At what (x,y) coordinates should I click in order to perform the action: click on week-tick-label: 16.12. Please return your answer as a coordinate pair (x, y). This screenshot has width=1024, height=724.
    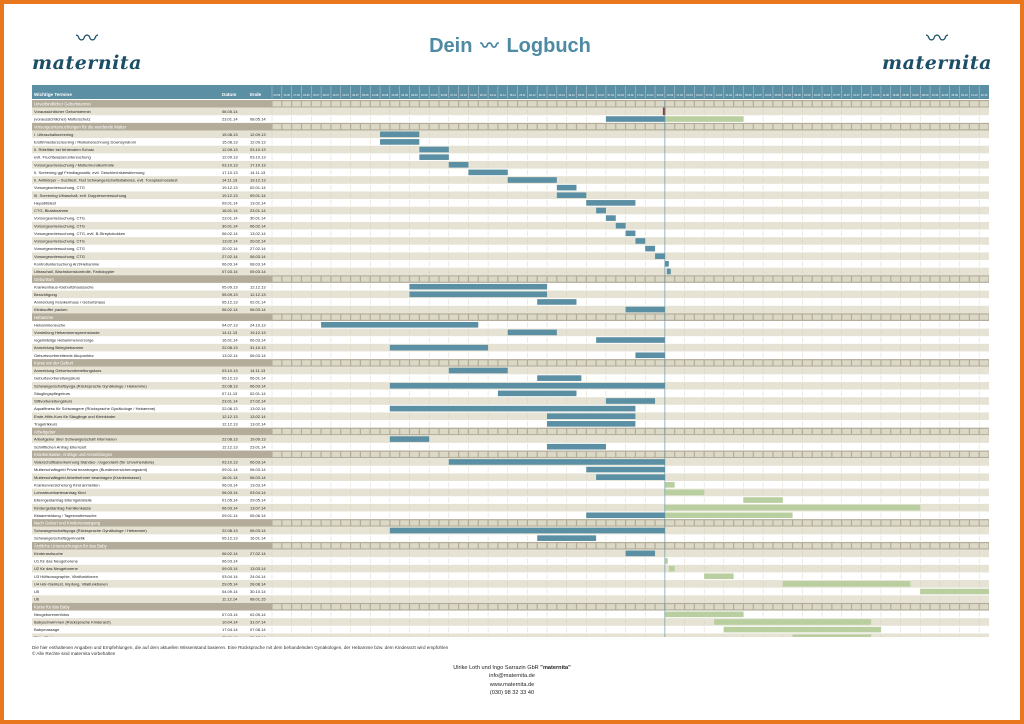
    Looking at the image, I should click on (552, 95).